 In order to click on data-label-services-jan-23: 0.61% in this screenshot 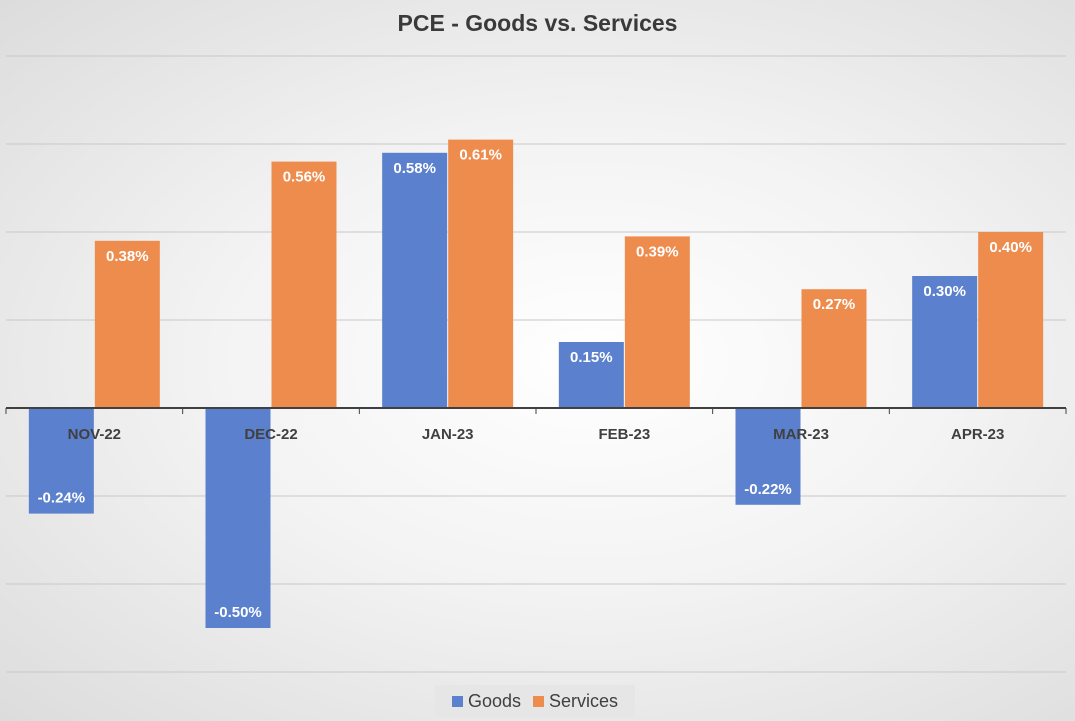, I will do `click(480, 155)`.